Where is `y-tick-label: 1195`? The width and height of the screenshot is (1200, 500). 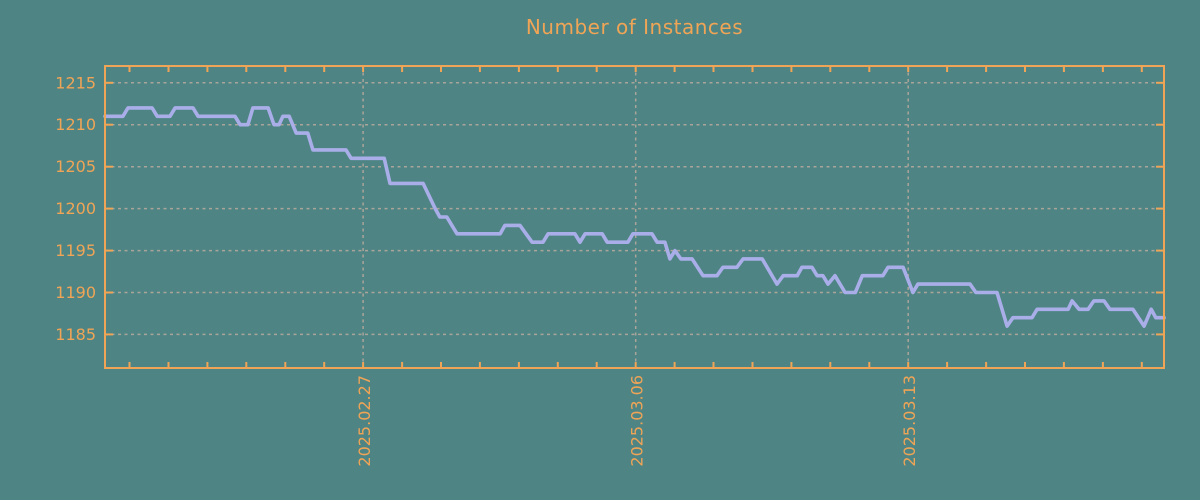
y-tick-label: 1195 is located at coordinates (75, 250).